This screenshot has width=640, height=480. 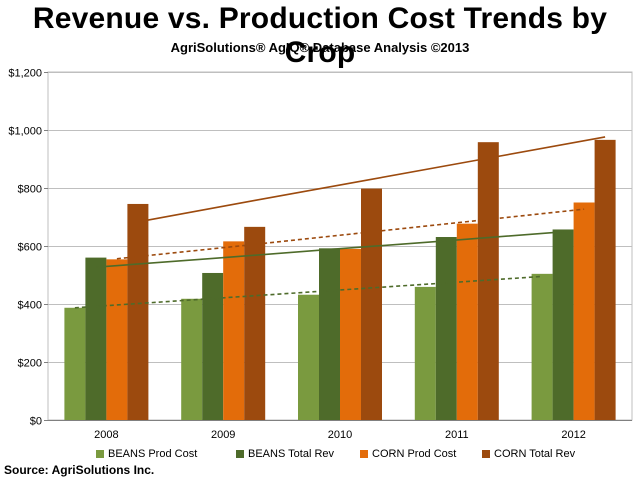 I want to click on legend-item: BEANS Total Rev, so click(x=285, y=454).